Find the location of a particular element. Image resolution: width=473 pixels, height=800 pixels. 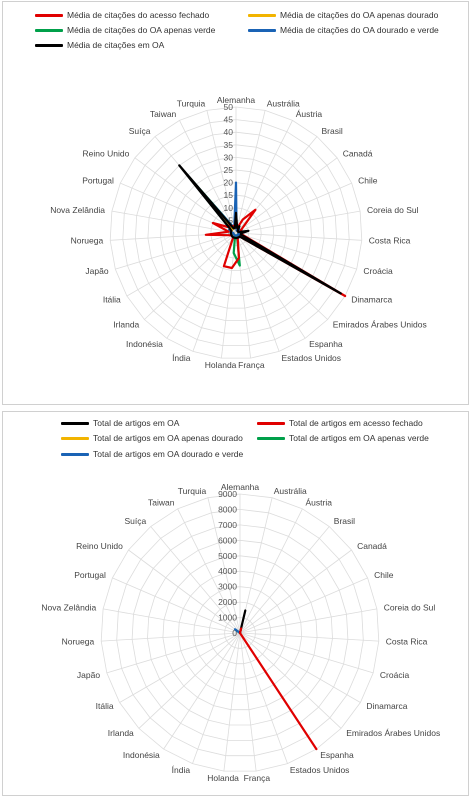

axis-tick-label: 6000 is located at coordinates (227, 540).